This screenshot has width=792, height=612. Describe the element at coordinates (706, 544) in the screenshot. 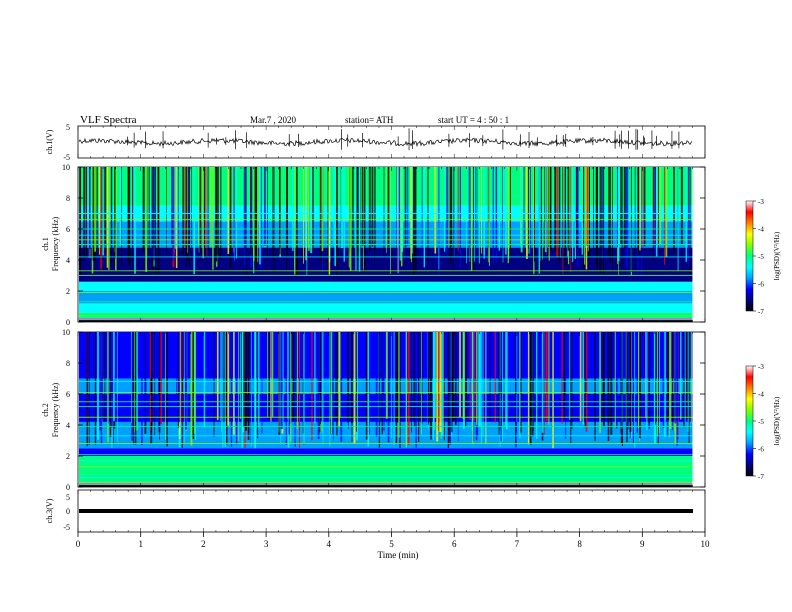

I see `x-tick-label: 10` at that location.